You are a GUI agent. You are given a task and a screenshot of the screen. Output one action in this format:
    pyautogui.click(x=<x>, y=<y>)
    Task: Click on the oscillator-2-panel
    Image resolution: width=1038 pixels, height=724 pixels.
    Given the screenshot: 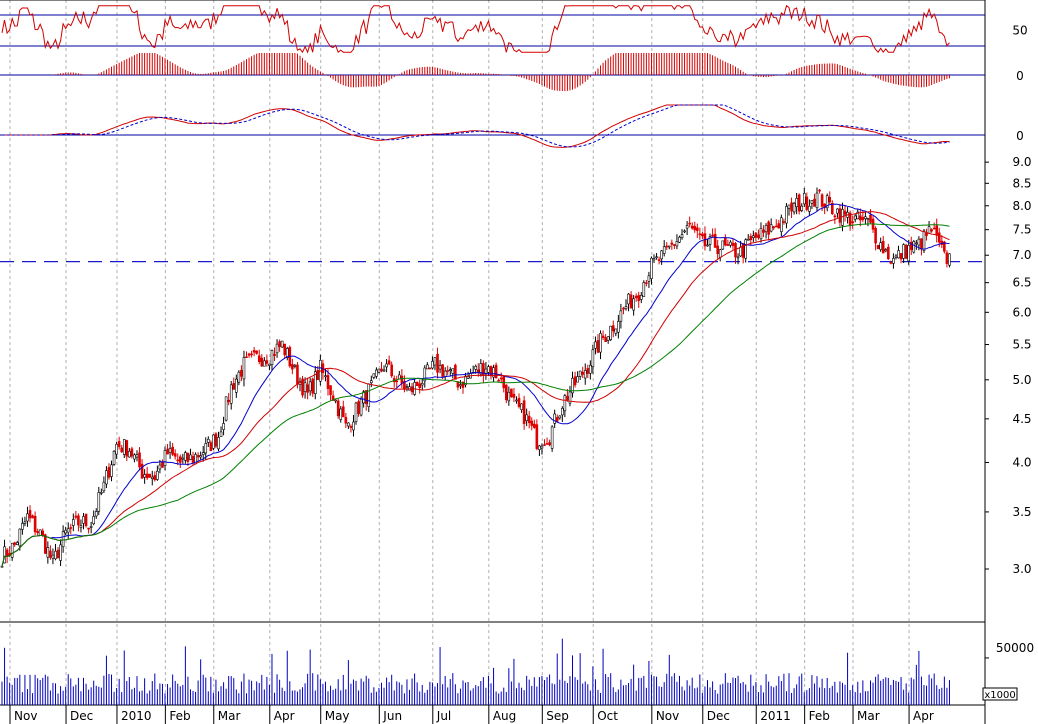 What is the action you would take?
    pyautogui.click(x=492, y=72)
    